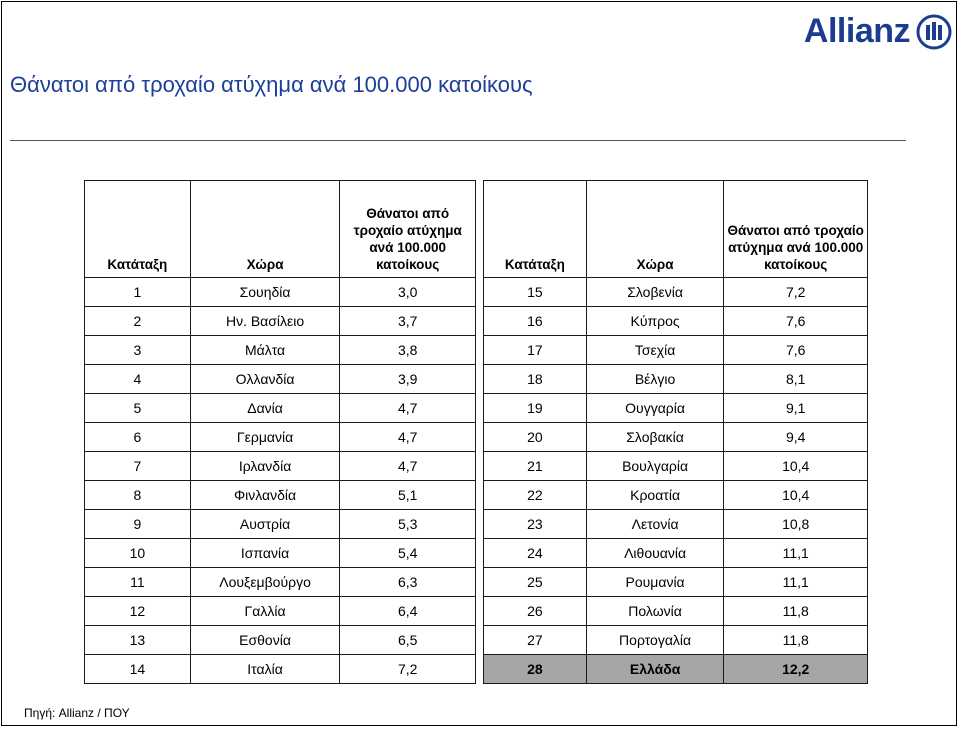 Image resolution: width=960 pixels, height=729 pixels. What do you see at coordinates (137, 350) in the screenshot?
I see `rank-cell: 3` at bounding box center [137, 350].